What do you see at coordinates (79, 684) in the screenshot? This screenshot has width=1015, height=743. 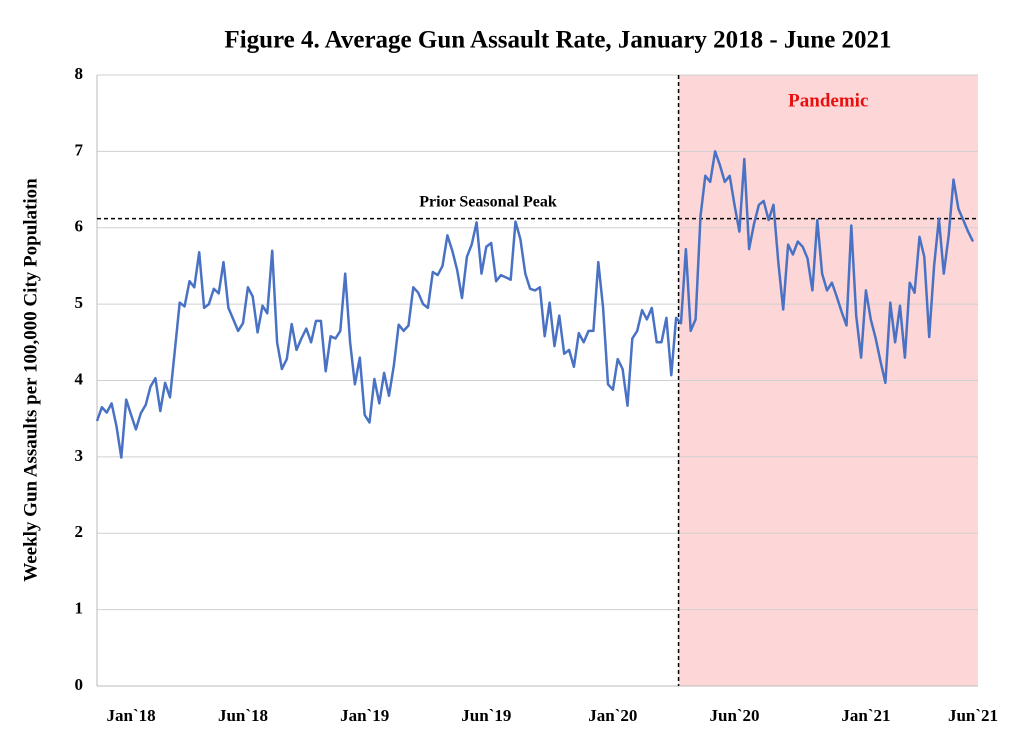 I see `y-tick-label: 0` at bounding box center [79, 684].